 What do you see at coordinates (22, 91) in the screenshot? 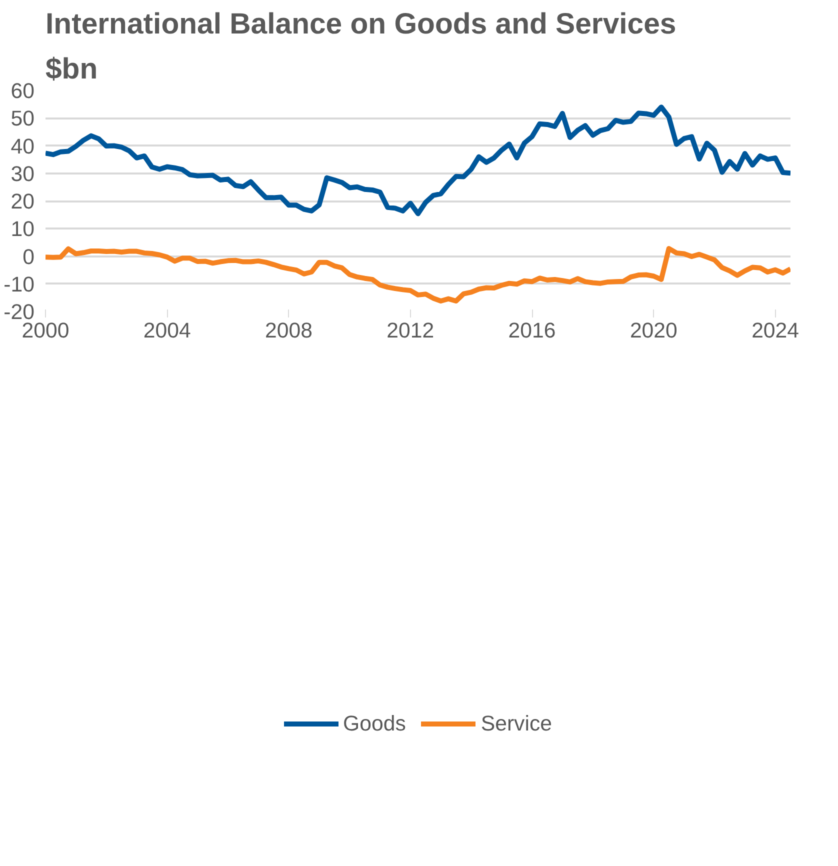
I see `y-tick-label: 60` at bounding box center [22, 91].